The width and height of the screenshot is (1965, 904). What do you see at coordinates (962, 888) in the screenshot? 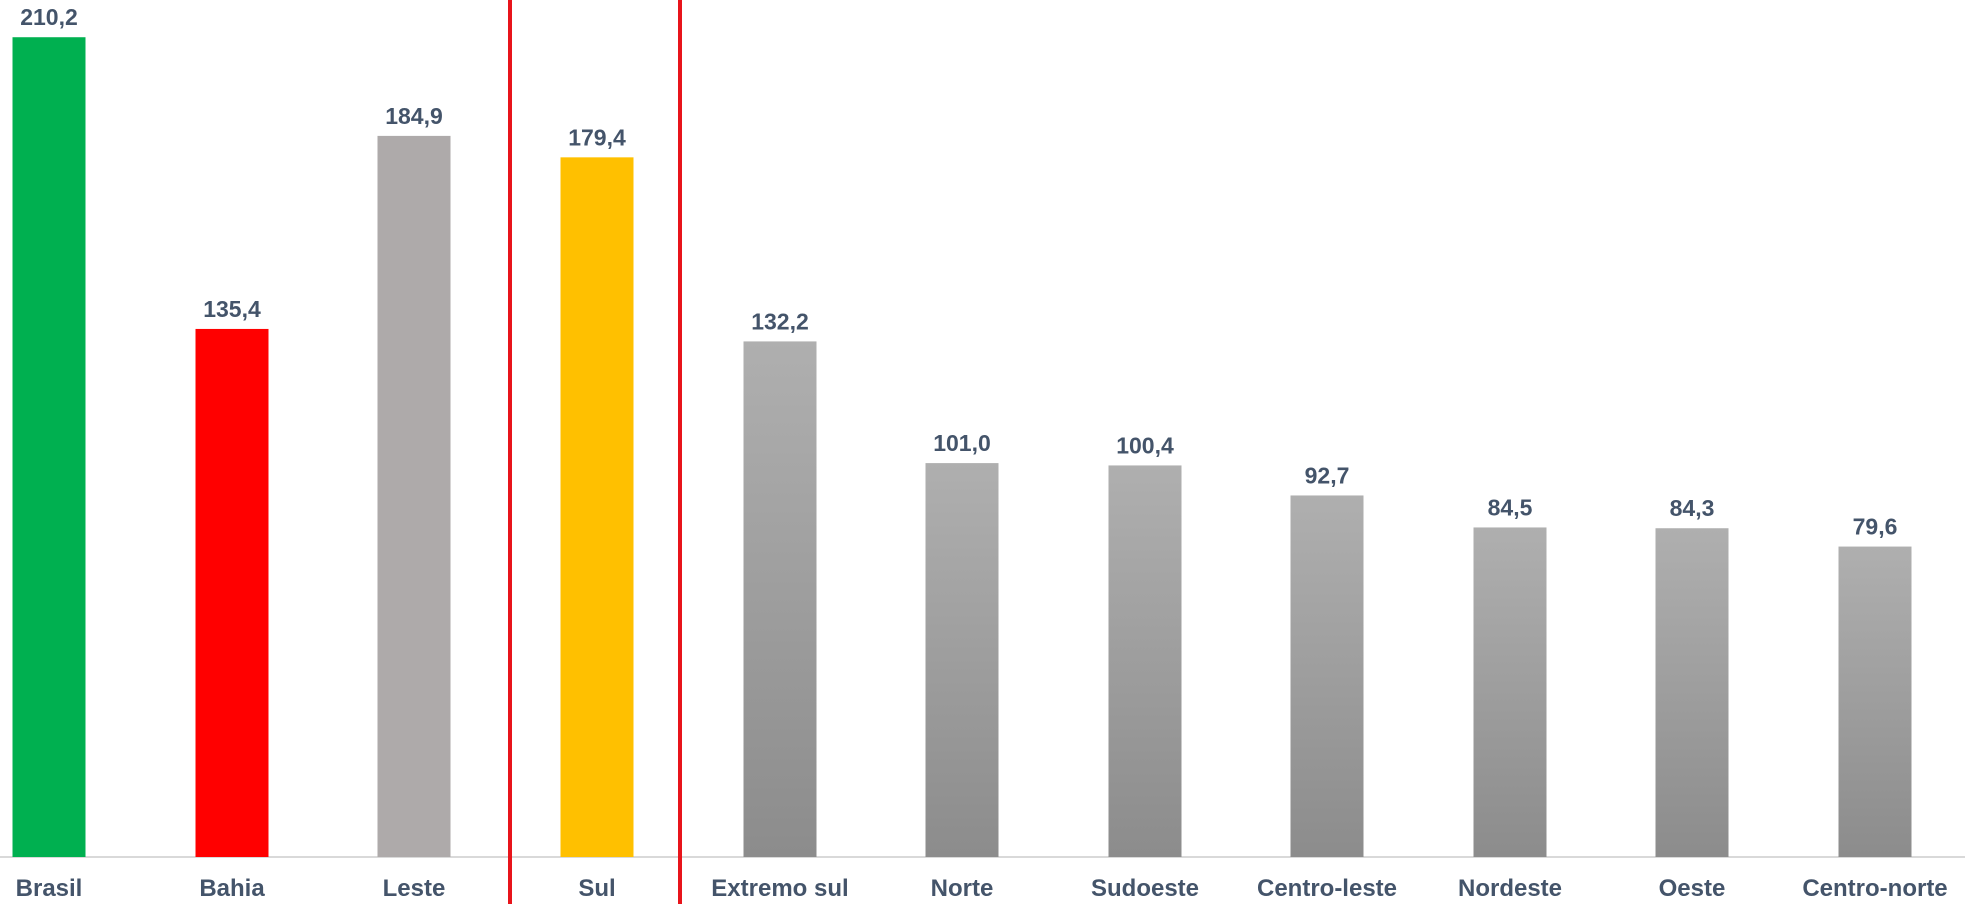
I see `category-label-norte: Norte` at bounding box center [962, 888].